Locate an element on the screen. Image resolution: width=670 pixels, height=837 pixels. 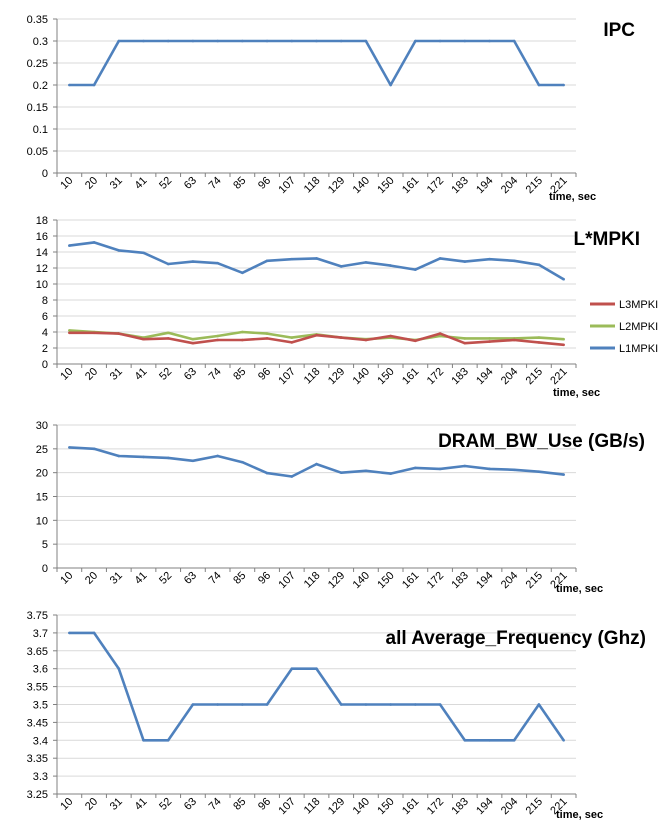
x-tick-label: 183 is located at coordinates (459, 376).